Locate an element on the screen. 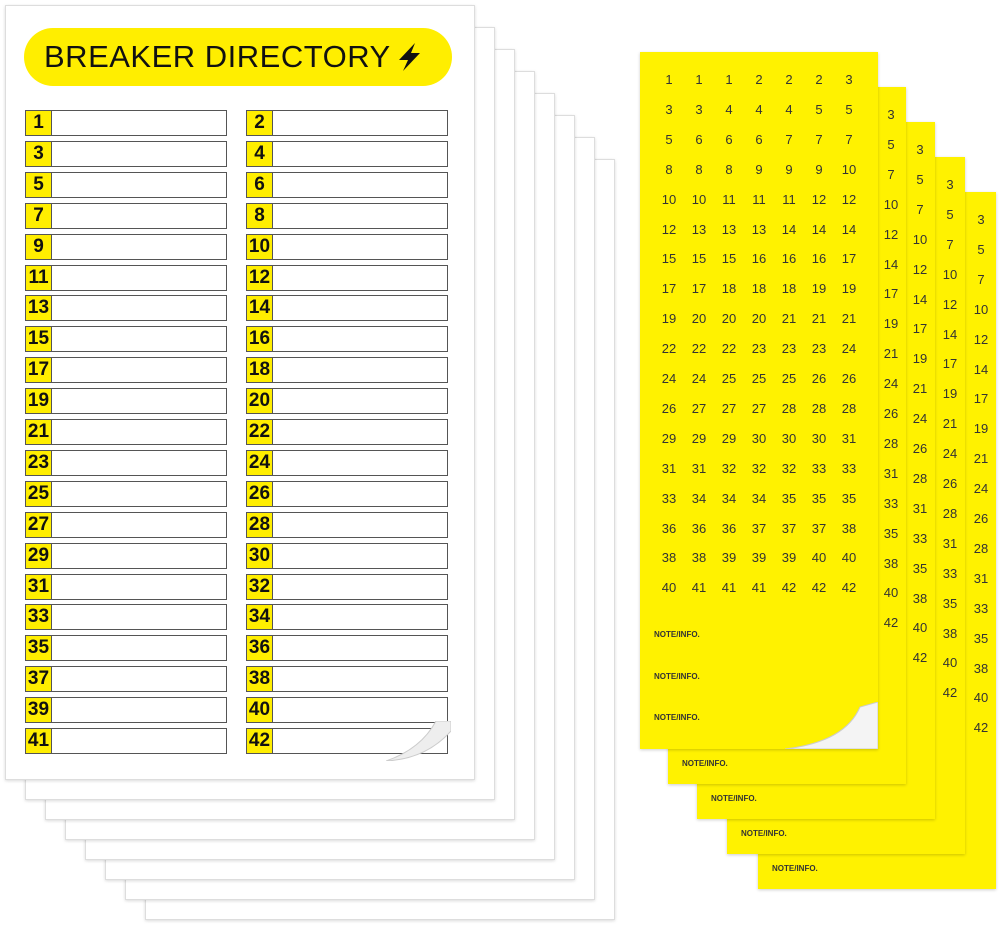 The width and height of the screenshot is (1000, 945). slot-number: 41 is located at coordinates (39, 741).